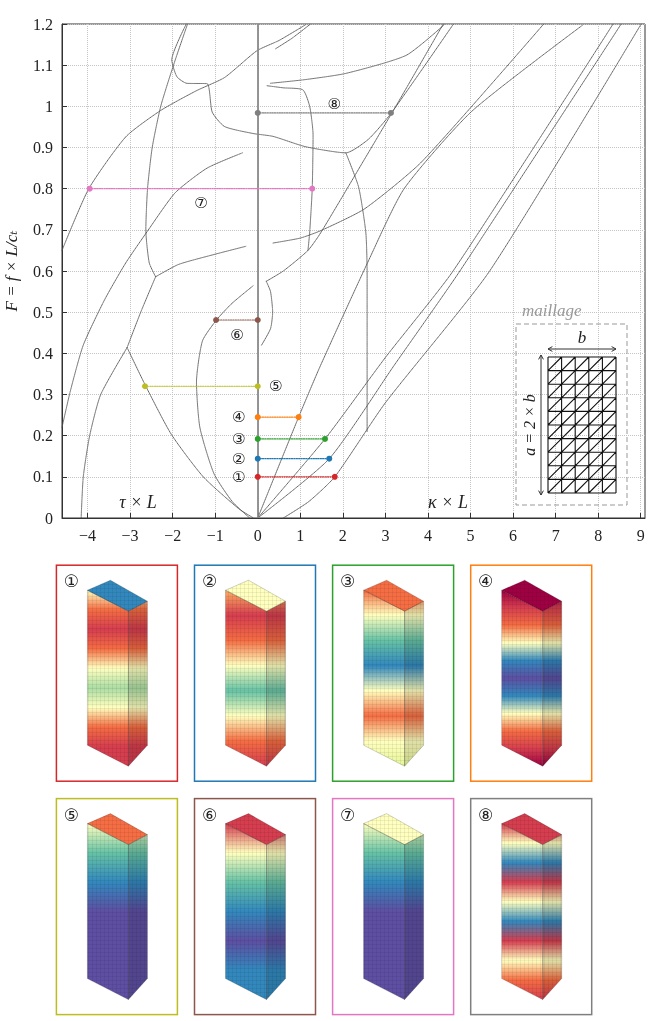  I want to click on y-tick-label: 0.3, so click(43, 394).